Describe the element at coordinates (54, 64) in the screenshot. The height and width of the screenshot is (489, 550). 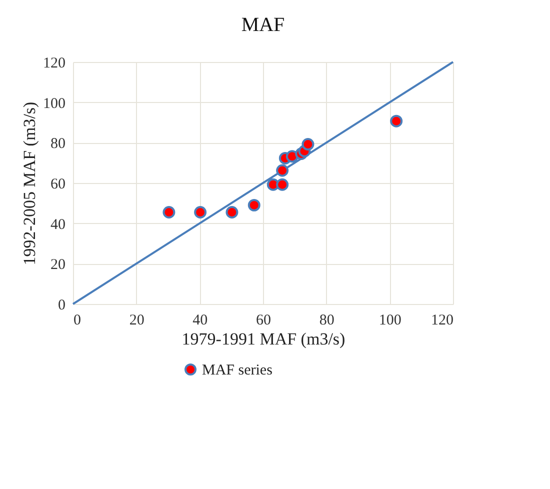
I see `y-tick-label: 120` at that location.